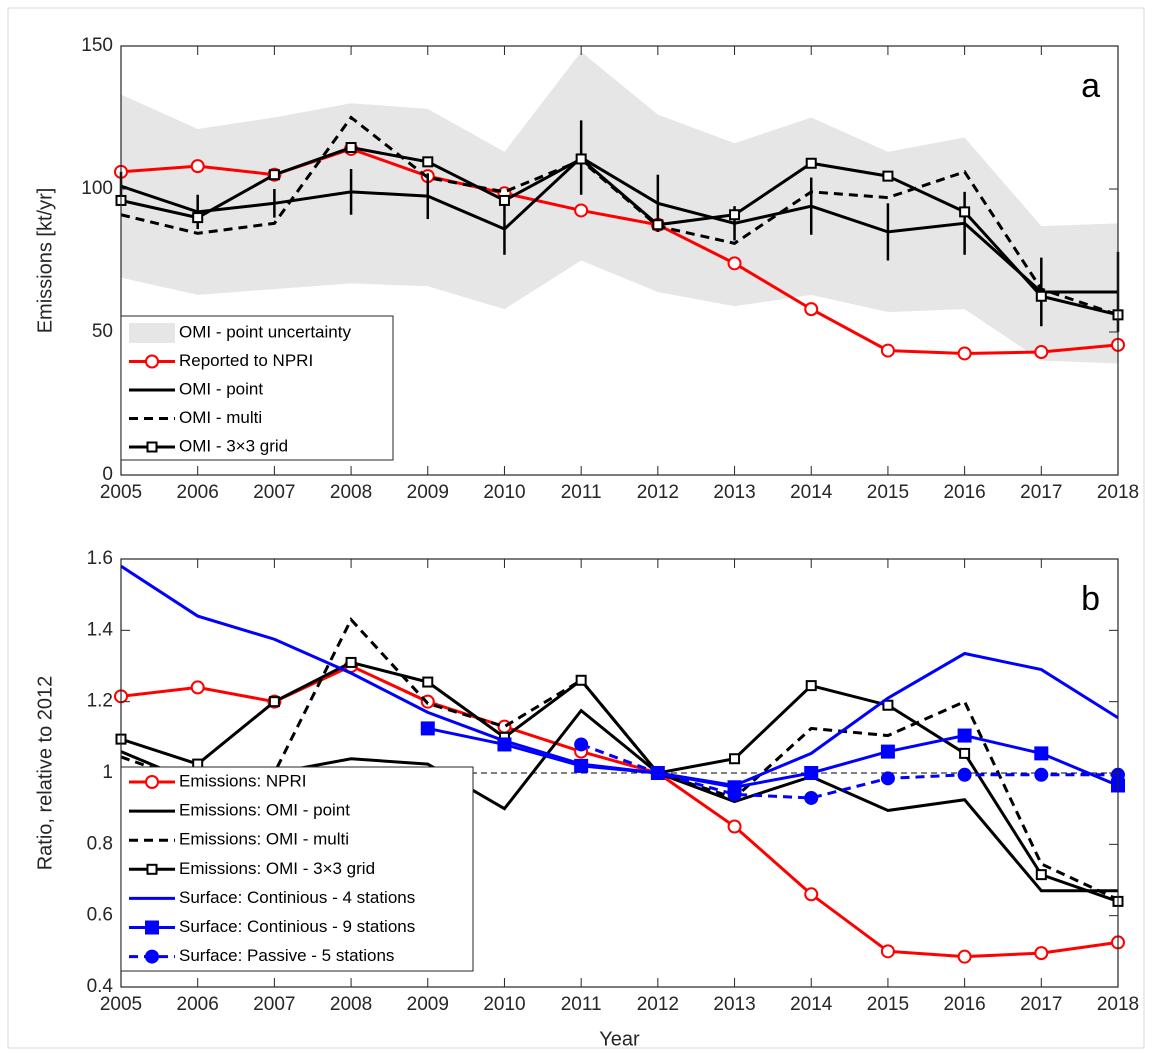 The width and height of the screenshot is (1152, 1053). I want to click on x-tick-label: 2013, so click(734, 1004).